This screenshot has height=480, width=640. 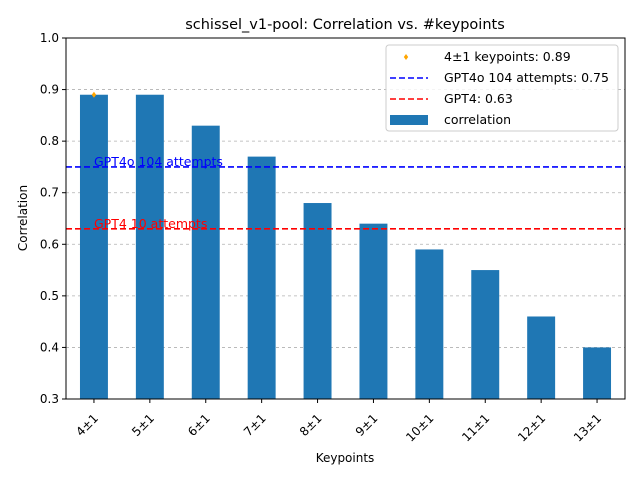 I want to click on x-tick-label: 5±1, so click(x=143, y=425).